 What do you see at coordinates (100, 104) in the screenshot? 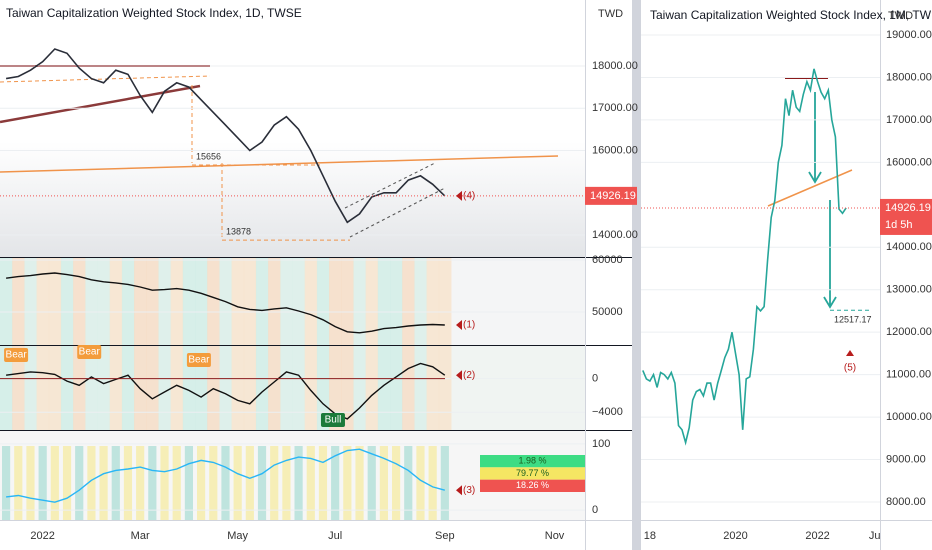
I see `trend-line` at bounding box center [100, 104].